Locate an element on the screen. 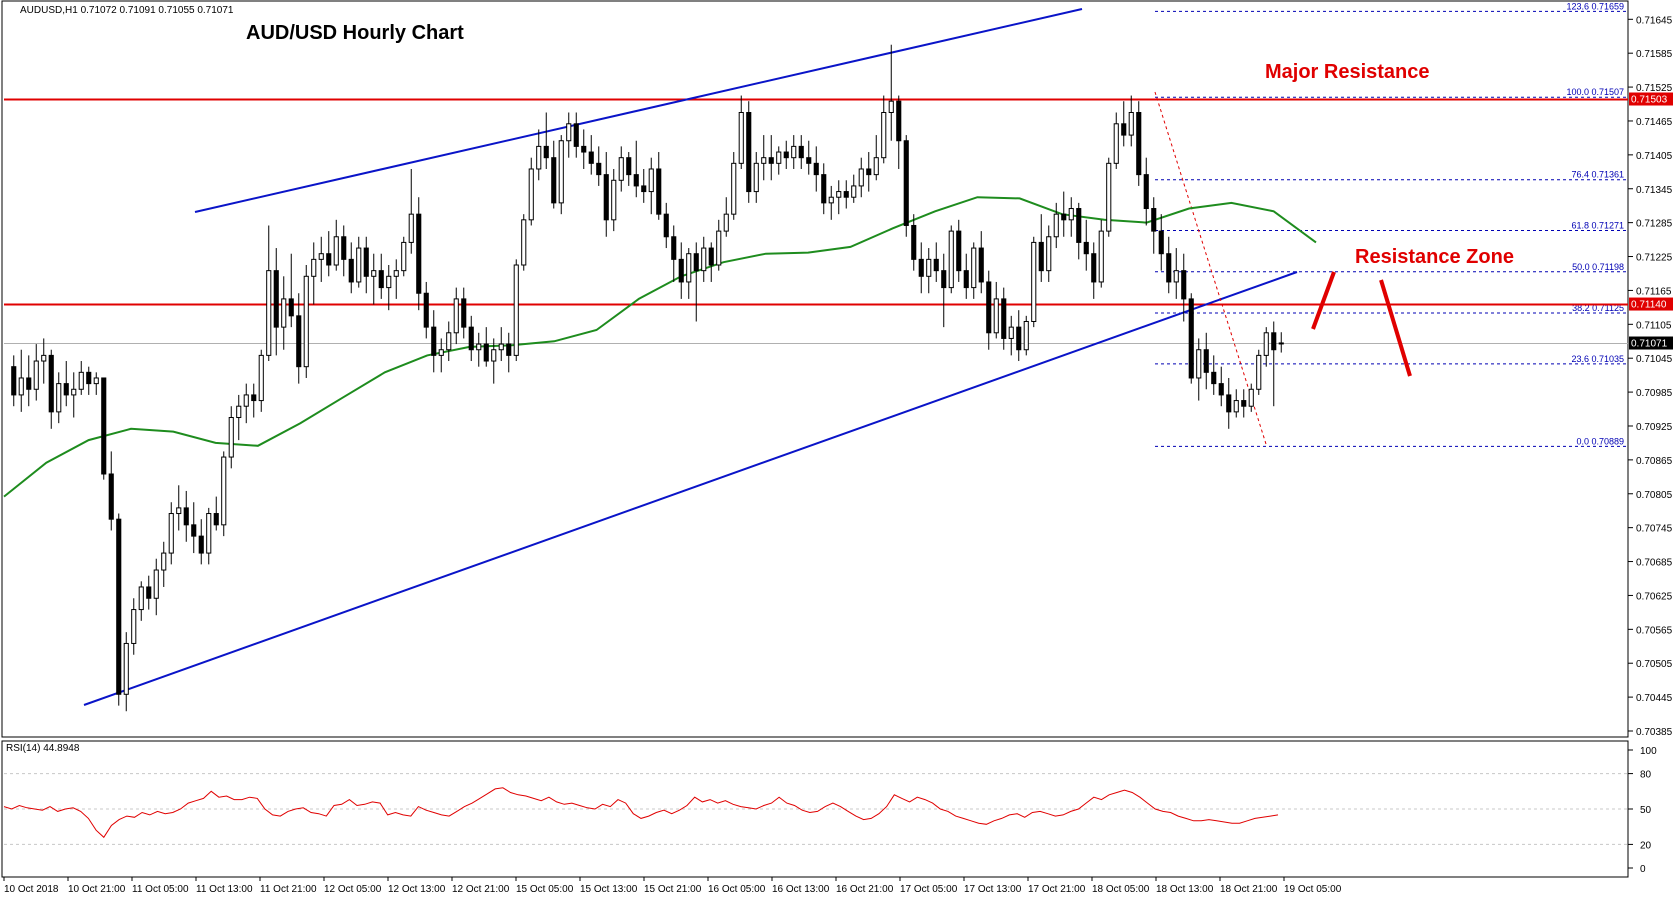 The width and height of the screenshot is (1673, 901). time-tick-label: 16 Oct 13:00 is located at coordinates (801, 889).